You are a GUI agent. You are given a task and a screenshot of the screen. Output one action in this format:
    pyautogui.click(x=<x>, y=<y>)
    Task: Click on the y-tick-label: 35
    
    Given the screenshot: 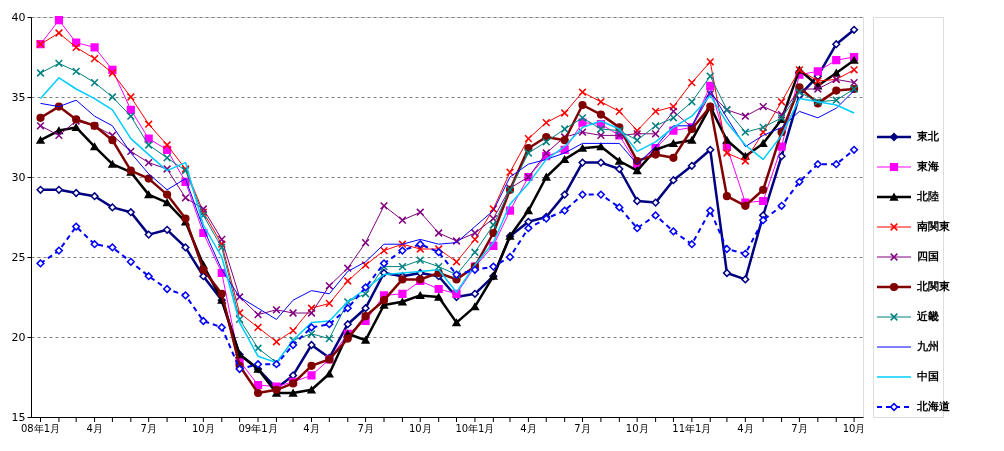 What is the action you would take?
    pyautogui.click(x=18, y=97)
    